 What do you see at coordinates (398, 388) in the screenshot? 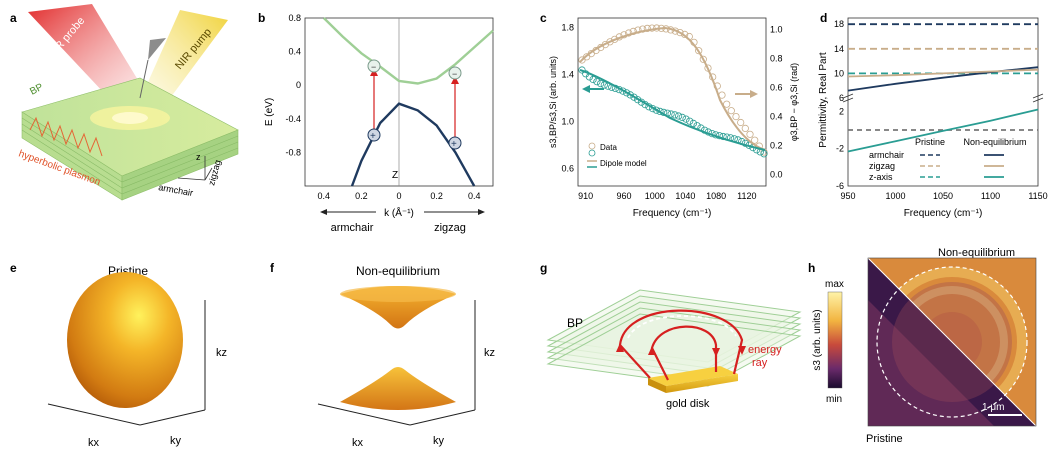
I see `lower-hyperboloid` at bounding box center [398, 388].